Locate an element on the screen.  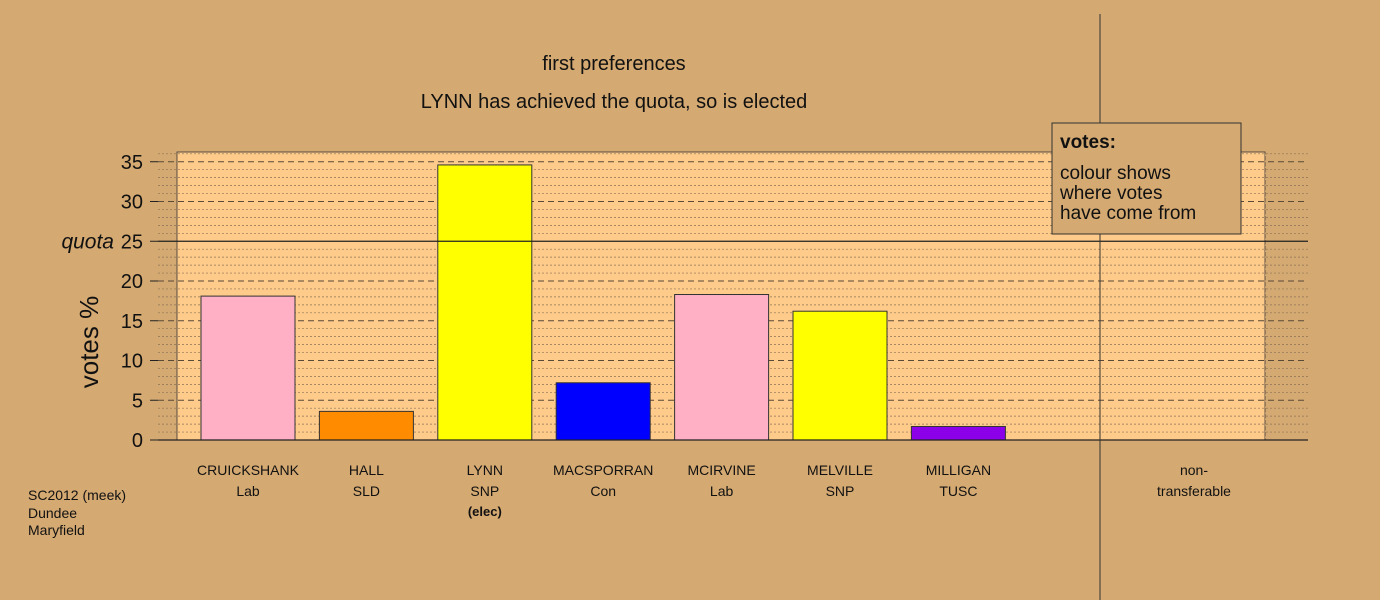
nontransferable-label-line2: transferable is located at coordinates (1194, 491).